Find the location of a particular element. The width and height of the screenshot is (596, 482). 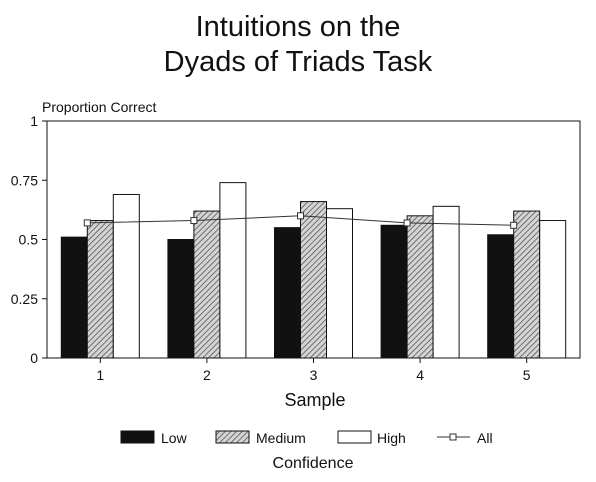

y-tick-label: 0.75 is located at coordinates (24, 180).